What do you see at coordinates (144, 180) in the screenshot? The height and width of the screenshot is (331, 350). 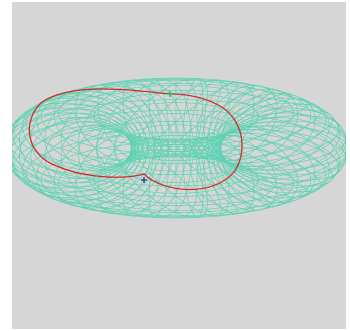 I see `end-marker-icon` at bounding box center [144, 180].